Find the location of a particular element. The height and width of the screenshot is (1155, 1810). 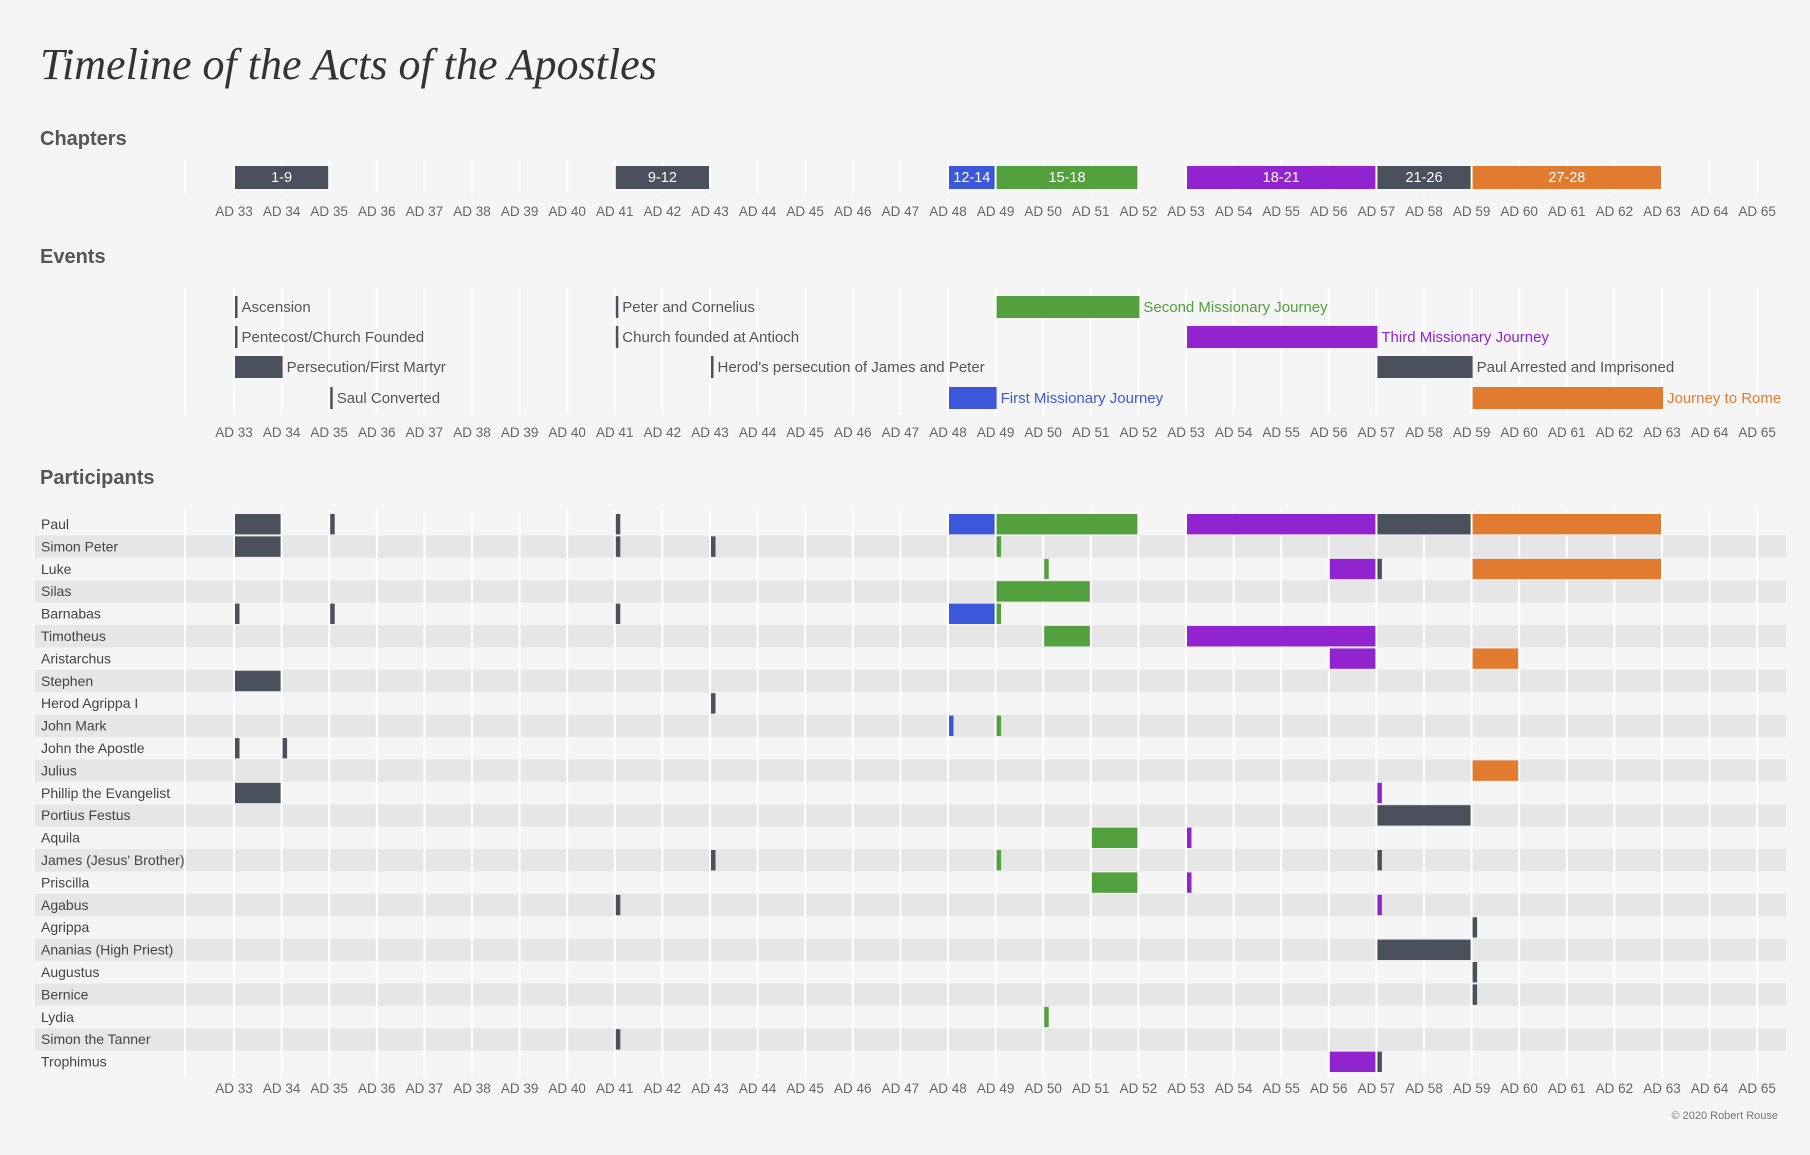

section-title-participants: Participants is located at coordinates (97, 478).